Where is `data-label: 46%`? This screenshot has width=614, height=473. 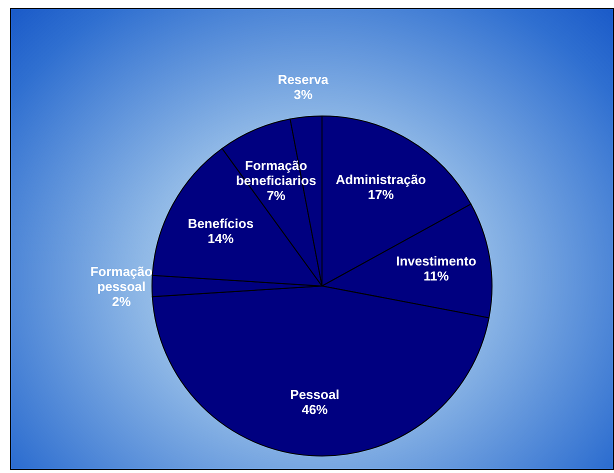
data-label: 46% is located at coordinates (315, 408).